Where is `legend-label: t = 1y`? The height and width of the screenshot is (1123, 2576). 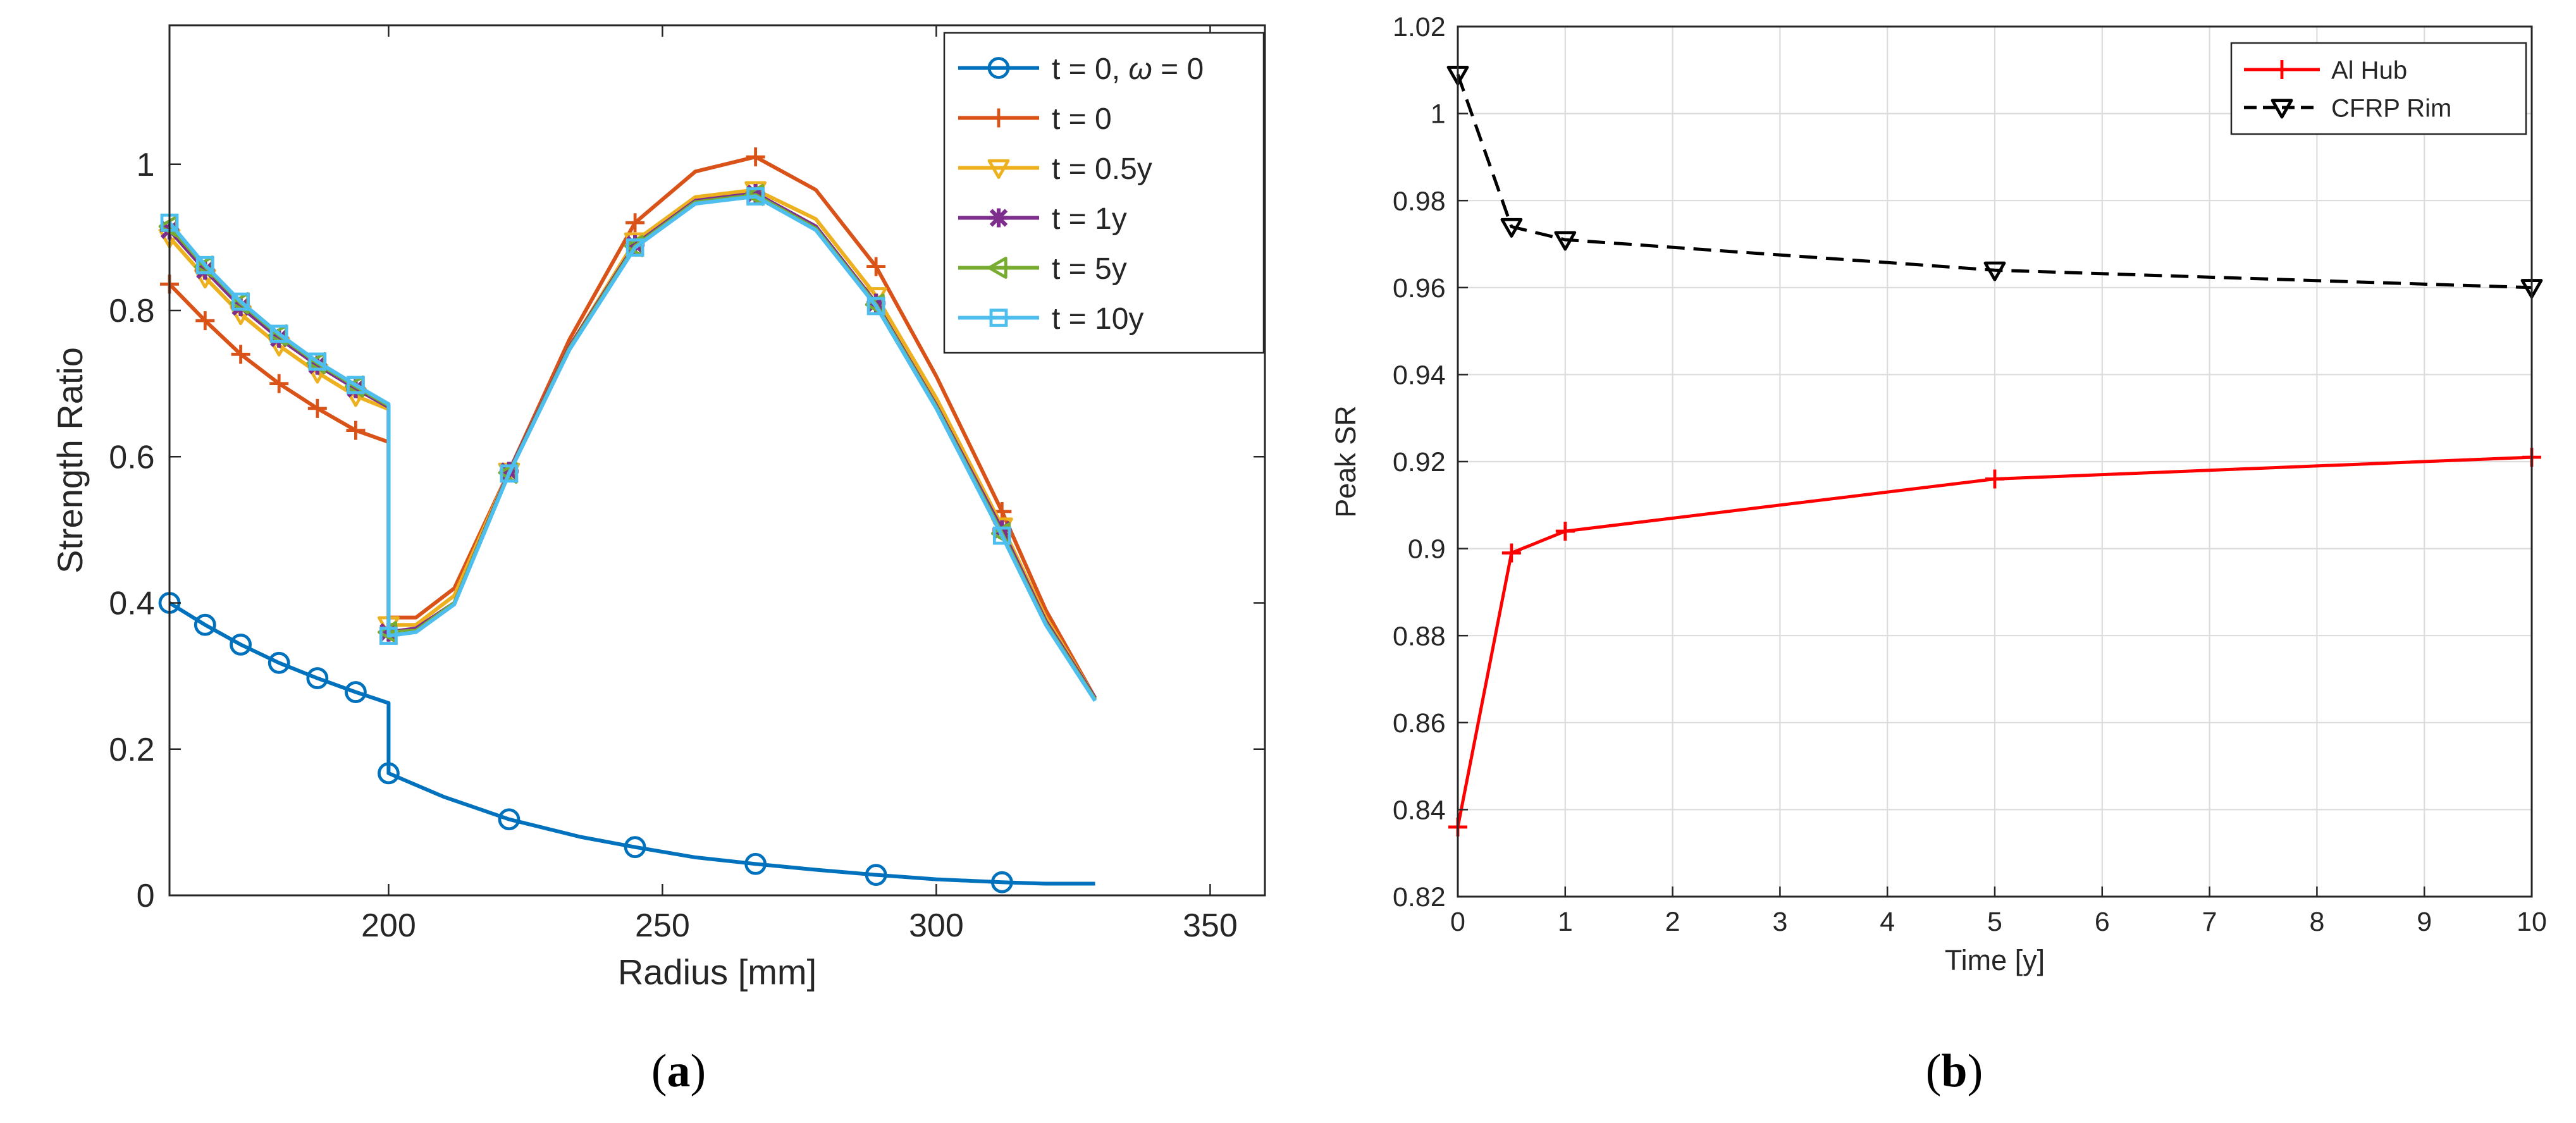 legend-label: t = 1y is located at coordinates (1089, 219).